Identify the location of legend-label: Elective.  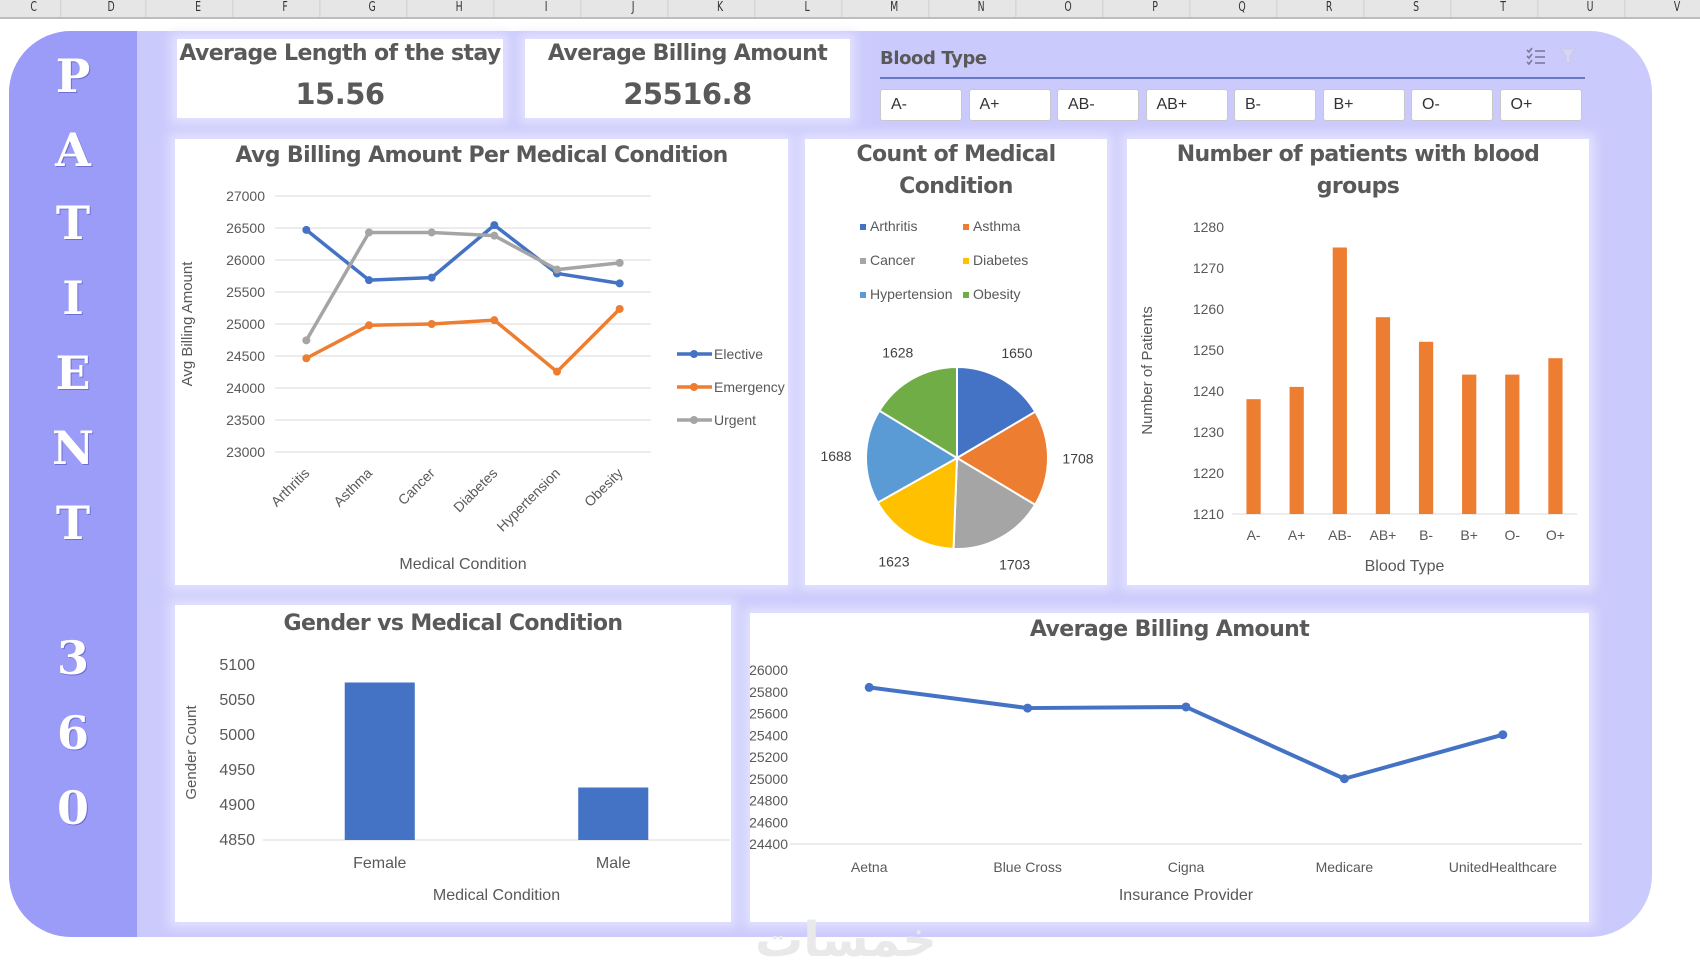
(738, 354).